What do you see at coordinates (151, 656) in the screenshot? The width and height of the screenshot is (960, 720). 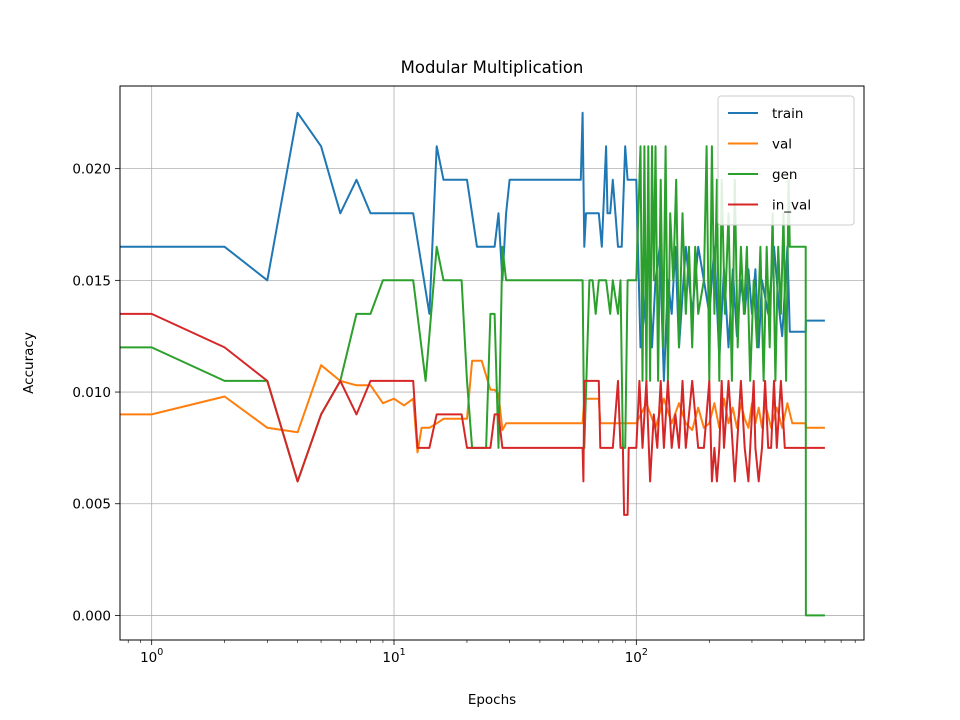 I see `x-tick-label: 10⁰` at bounding box center [151, 656].